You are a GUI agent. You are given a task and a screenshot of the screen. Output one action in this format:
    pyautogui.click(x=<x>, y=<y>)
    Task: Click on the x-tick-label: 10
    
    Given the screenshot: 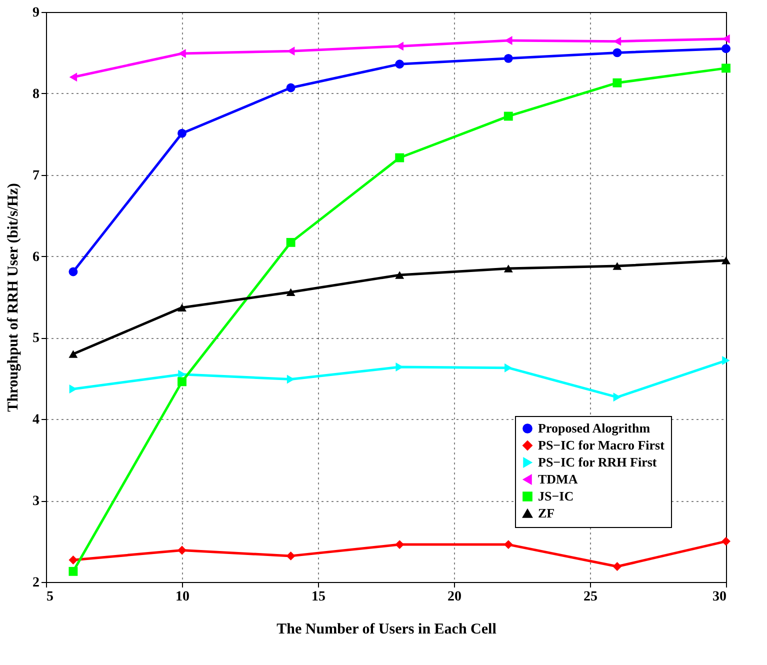 What is the action you would take?
    pyautogui.click(x=183, y=597)
    